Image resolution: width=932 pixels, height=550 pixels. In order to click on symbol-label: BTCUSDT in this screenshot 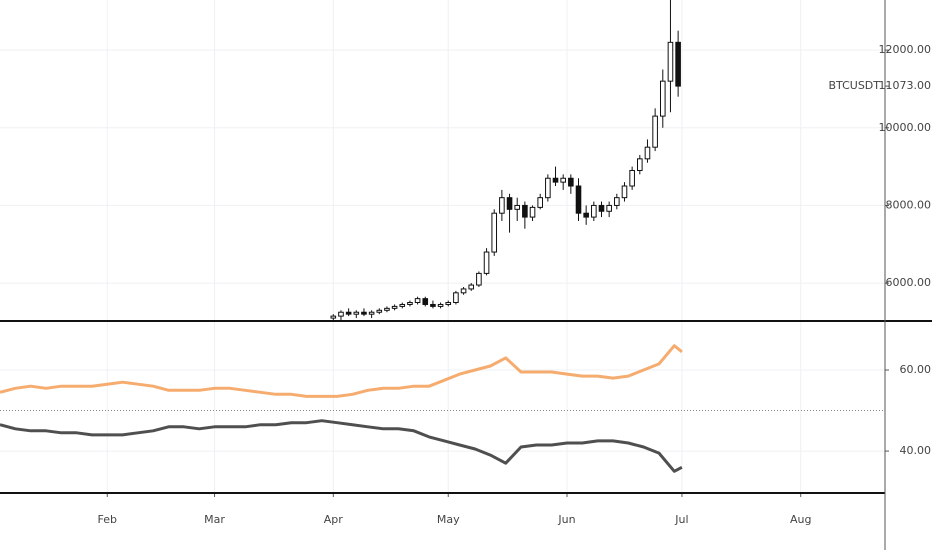, I will do `click(854, 85)`.